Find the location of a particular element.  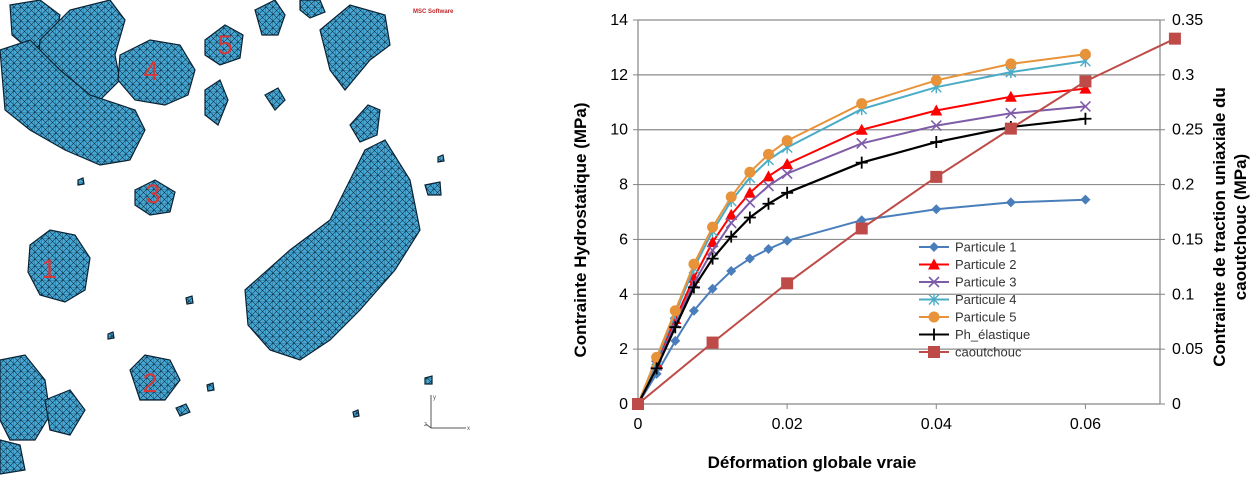

y-tick-label: 4 is located at coordinates (623, 294).